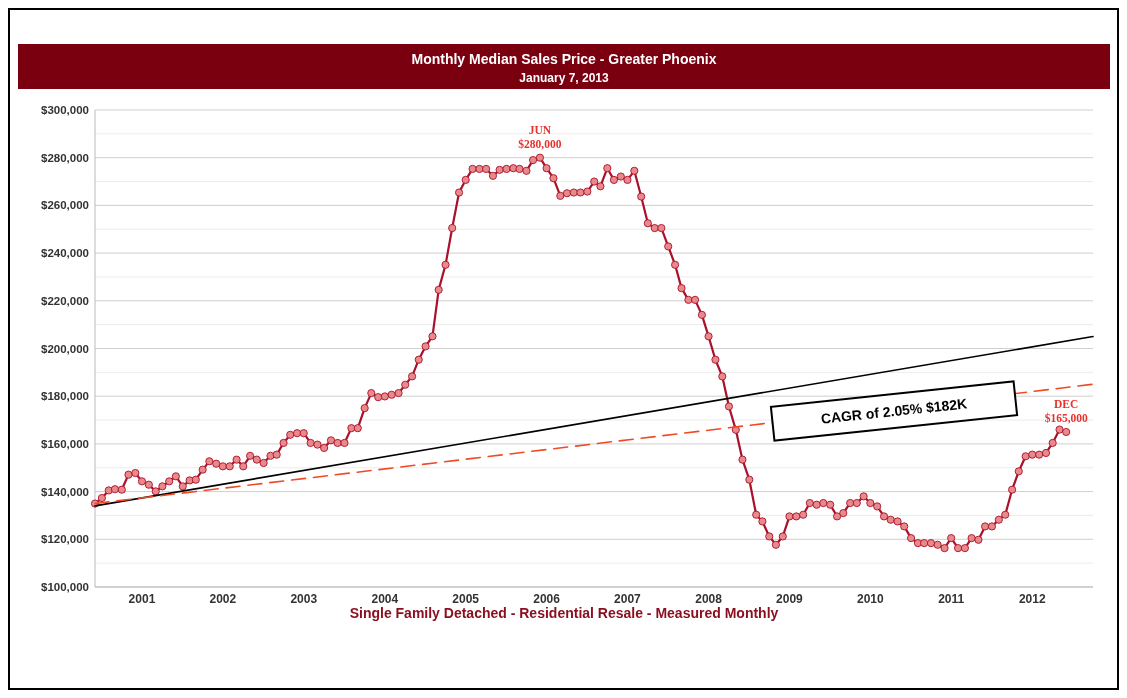 Image resolution: width=1127 pixels, height=698 pixels. Describe the element at coordinates (65, 300) in the screenshot. I see `y-tick-label: $220,000` at that location.